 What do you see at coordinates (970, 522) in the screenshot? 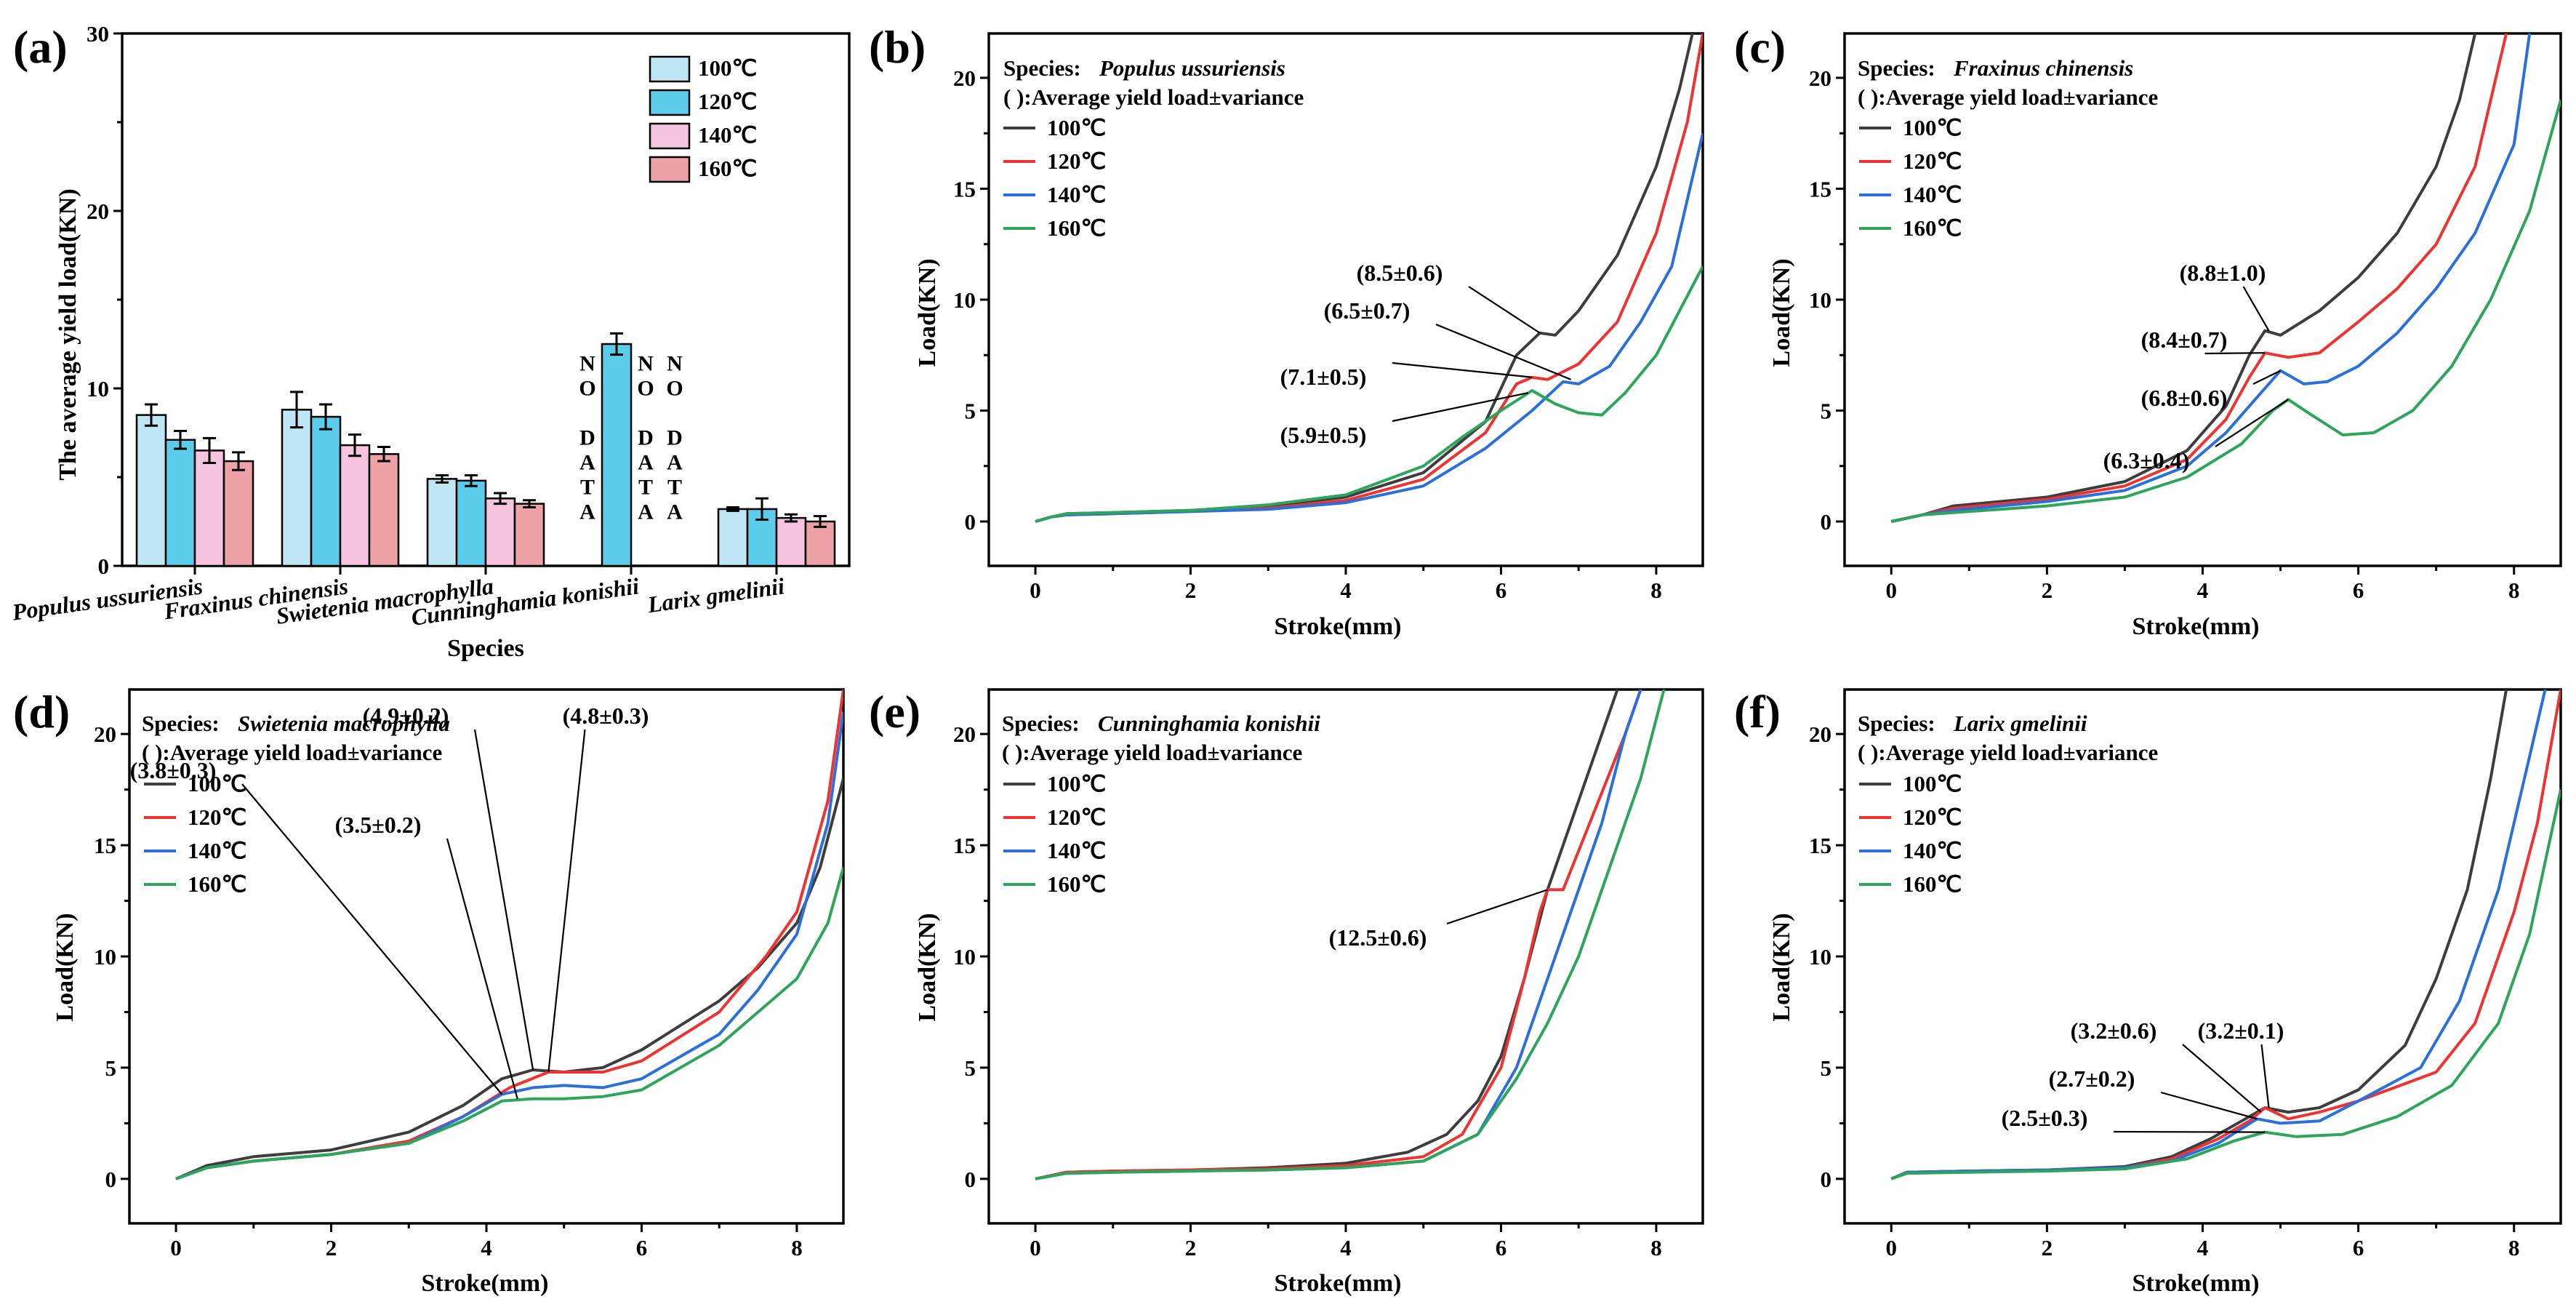
I see `panel-b-ytick-label: 0` at bounding box center [970, 522].